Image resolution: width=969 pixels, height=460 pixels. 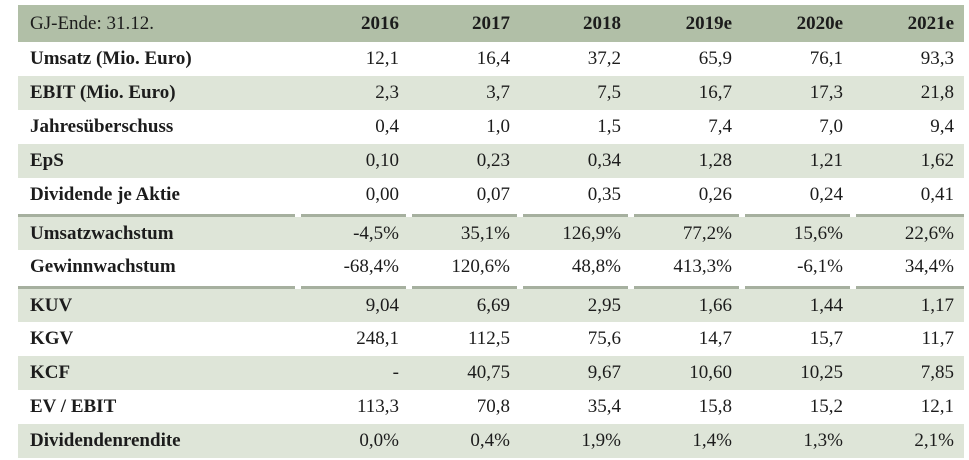 I want to click on row-label-cell: KGV, so click(x=52, y=338).